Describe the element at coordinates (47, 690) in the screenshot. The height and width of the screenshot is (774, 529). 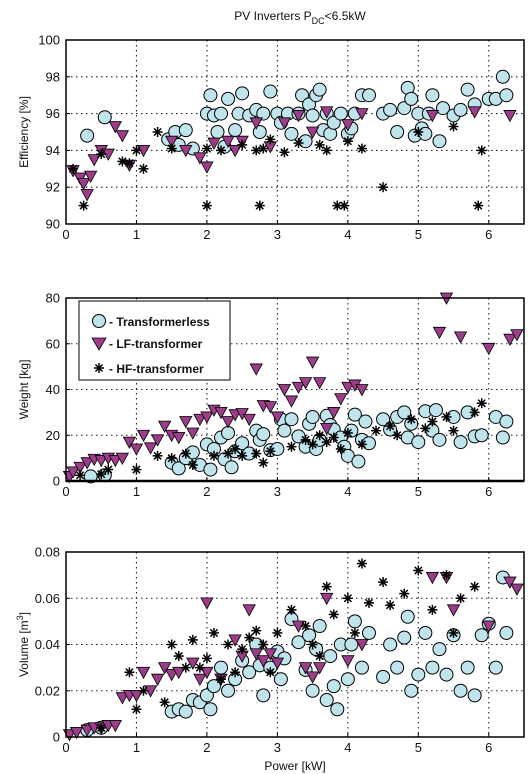
I see `y-tick-label: 0.02` at that location.